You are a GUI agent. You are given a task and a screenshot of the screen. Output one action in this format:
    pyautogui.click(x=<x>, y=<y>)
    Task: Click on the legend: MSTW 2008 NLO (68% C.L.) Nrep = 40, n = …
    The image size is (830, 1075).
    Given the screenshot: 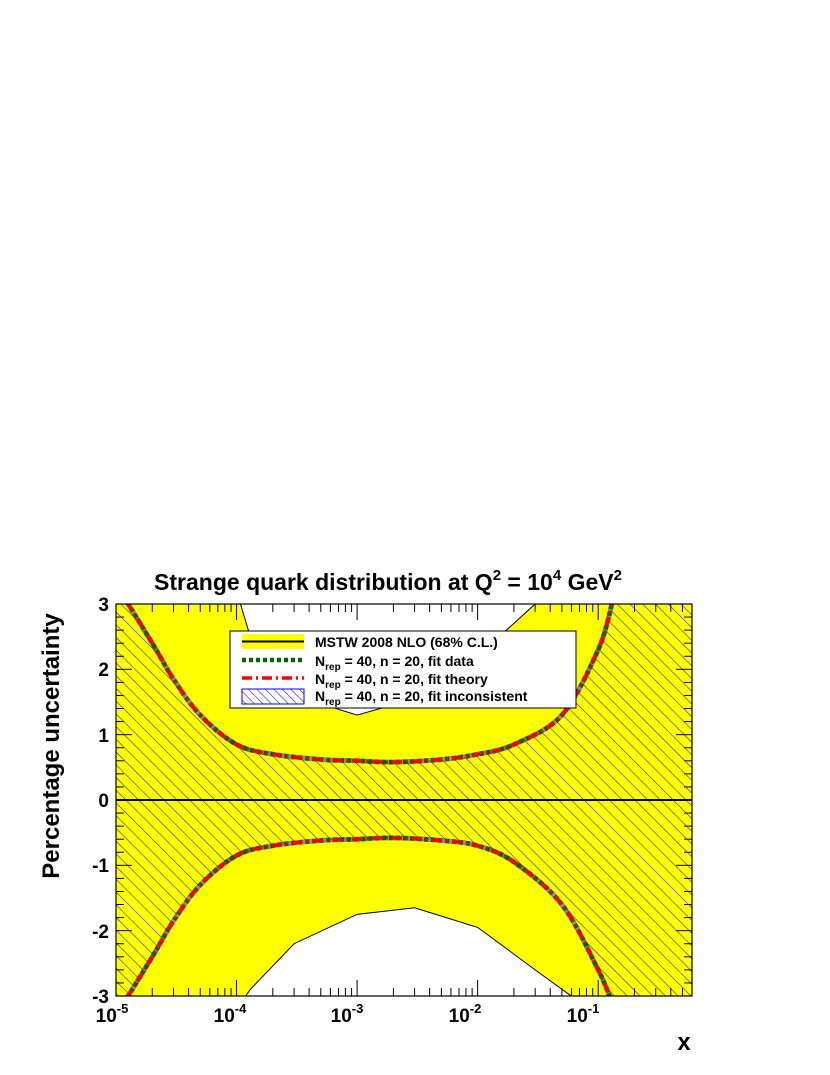 What is the action you would take?
    pyautogui.click(x=403, y=669)
    